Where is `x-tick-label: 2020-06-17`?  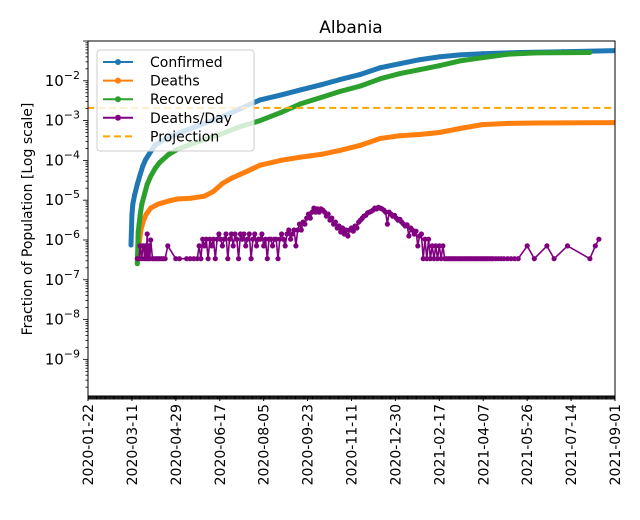 x-tick-label: 2020-06-17 is located at coordinates (221, 444).